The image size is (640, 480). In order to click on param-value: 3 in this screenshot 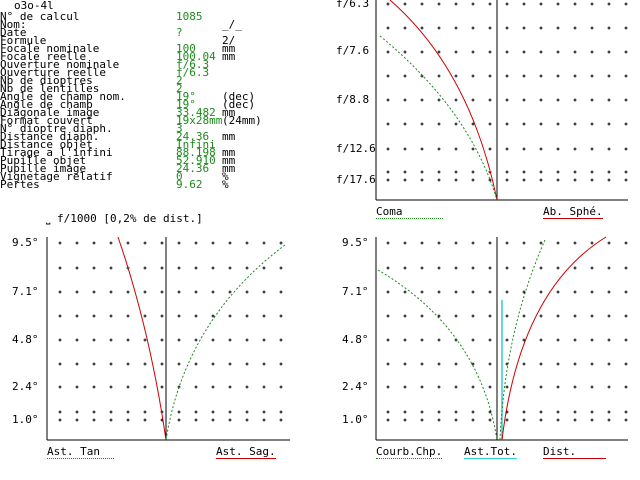, I will do `click(179, 128)`.